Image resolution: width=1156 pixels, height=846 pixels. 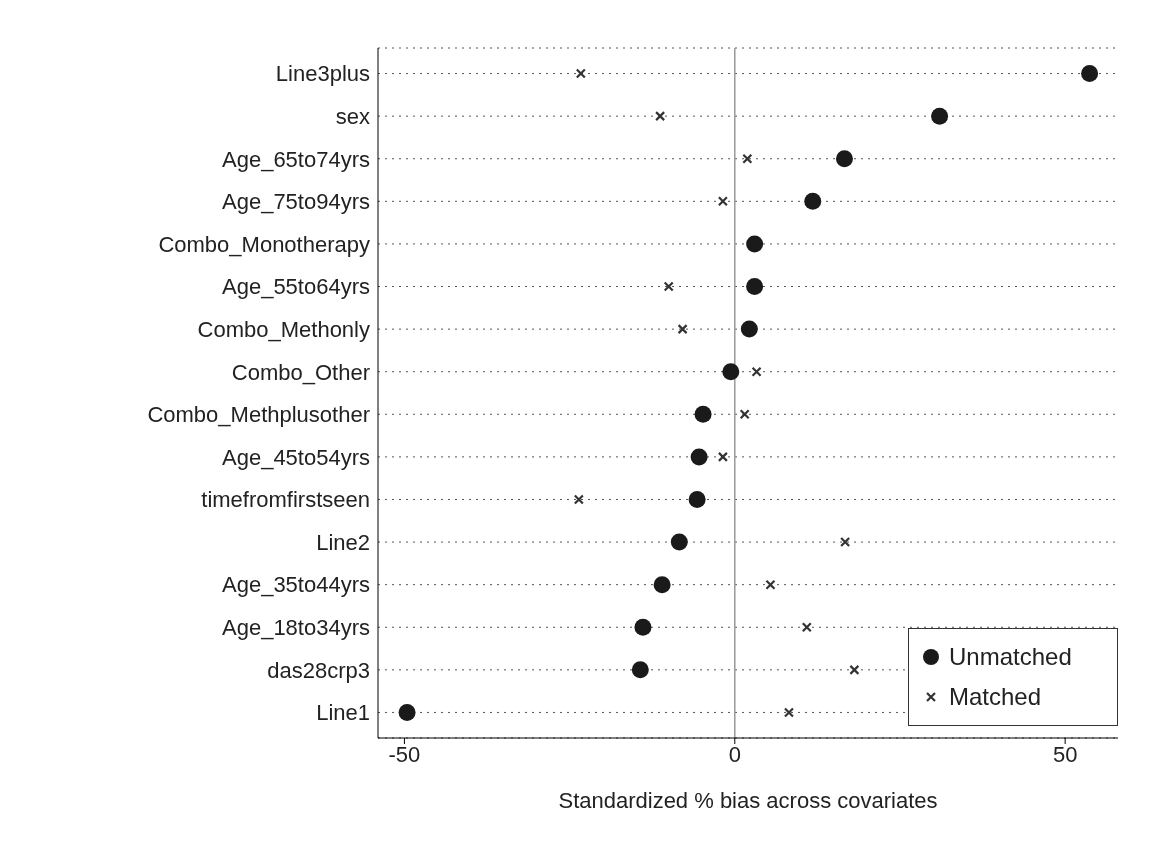 I want to click on y-tick-label: Age_18to34yrs, so click(x=296, y=628).